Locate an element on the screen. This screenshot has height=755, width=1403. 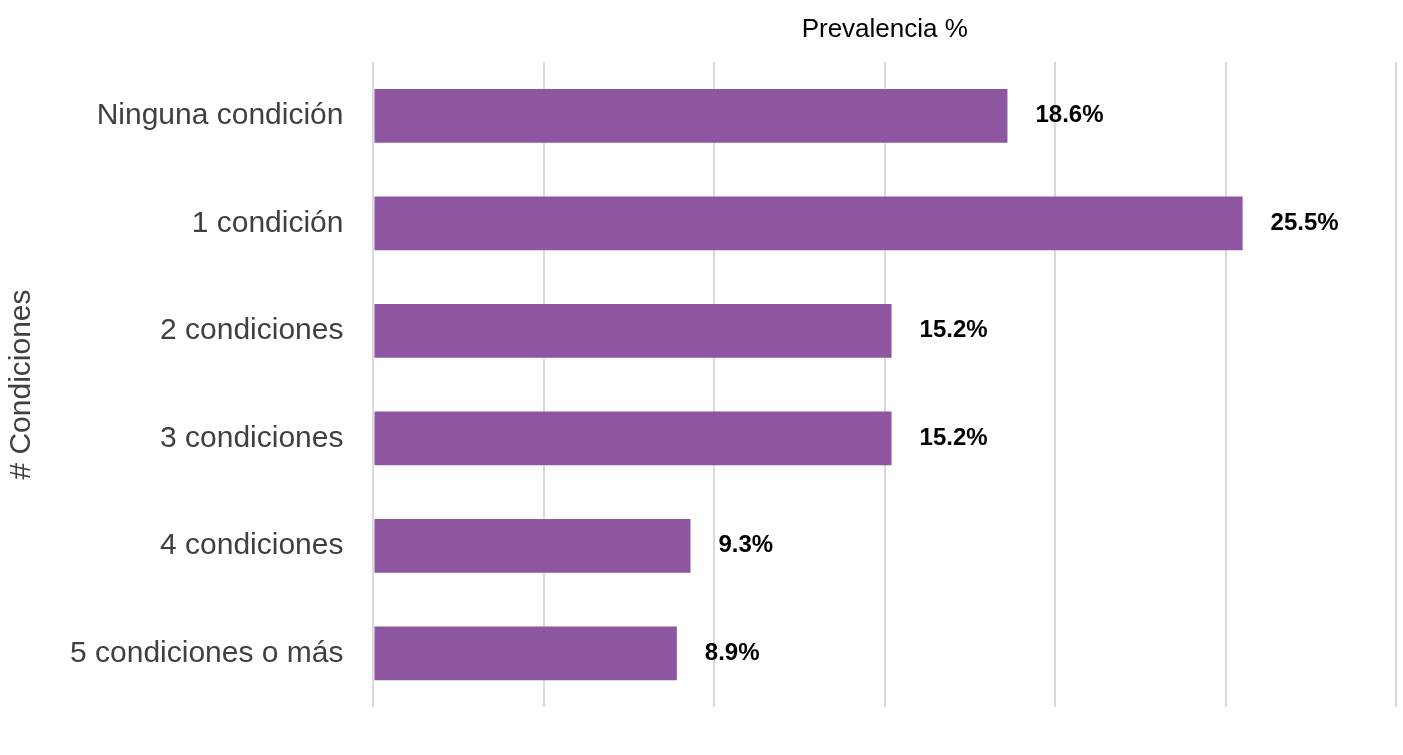
chart-title: Prevalencia % is located at coordinates (884, 28).